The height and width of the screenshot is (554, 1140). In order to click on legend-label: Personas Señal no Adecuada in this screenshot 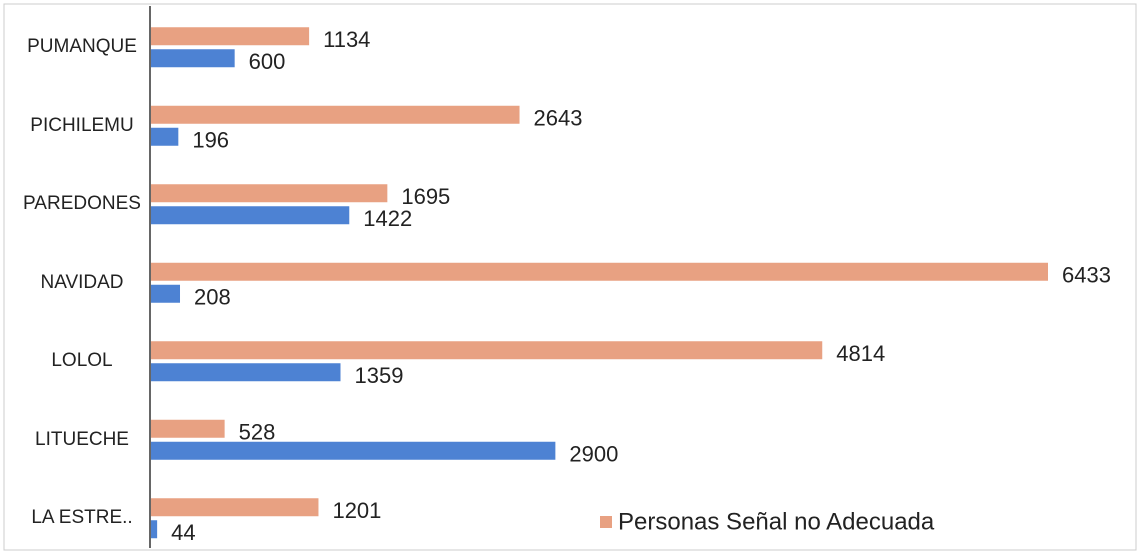, I will do `click(776, 521)`.